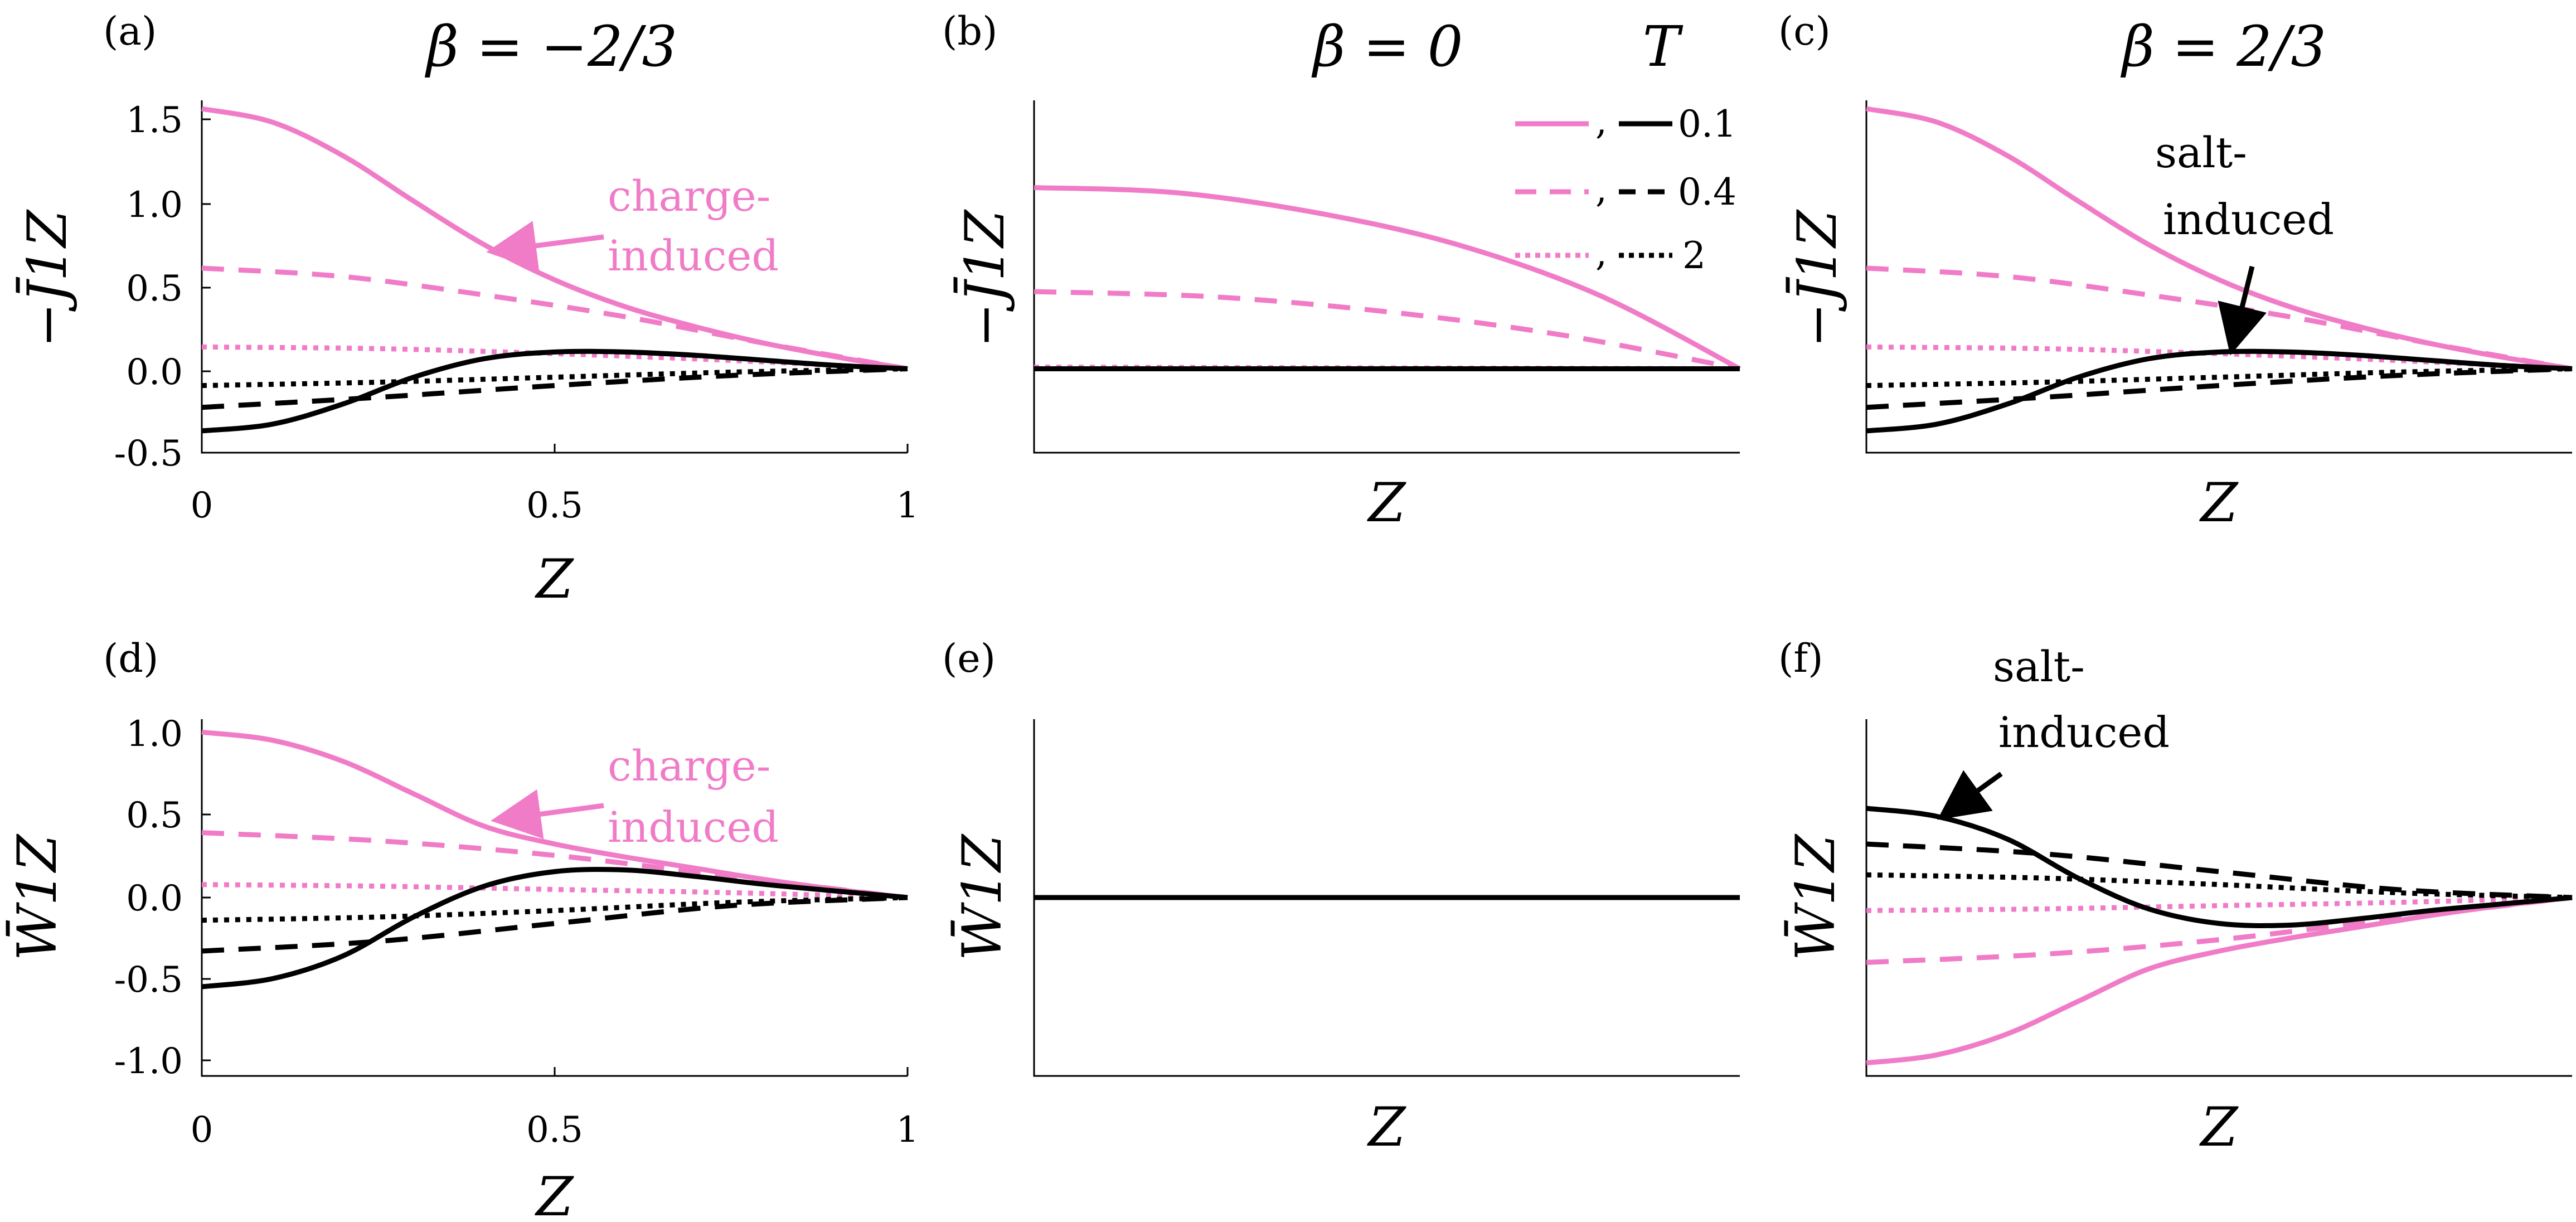 The image size is (2576, 1222). I want to click on annotation-f-line2: induced, so click(2084, 732).